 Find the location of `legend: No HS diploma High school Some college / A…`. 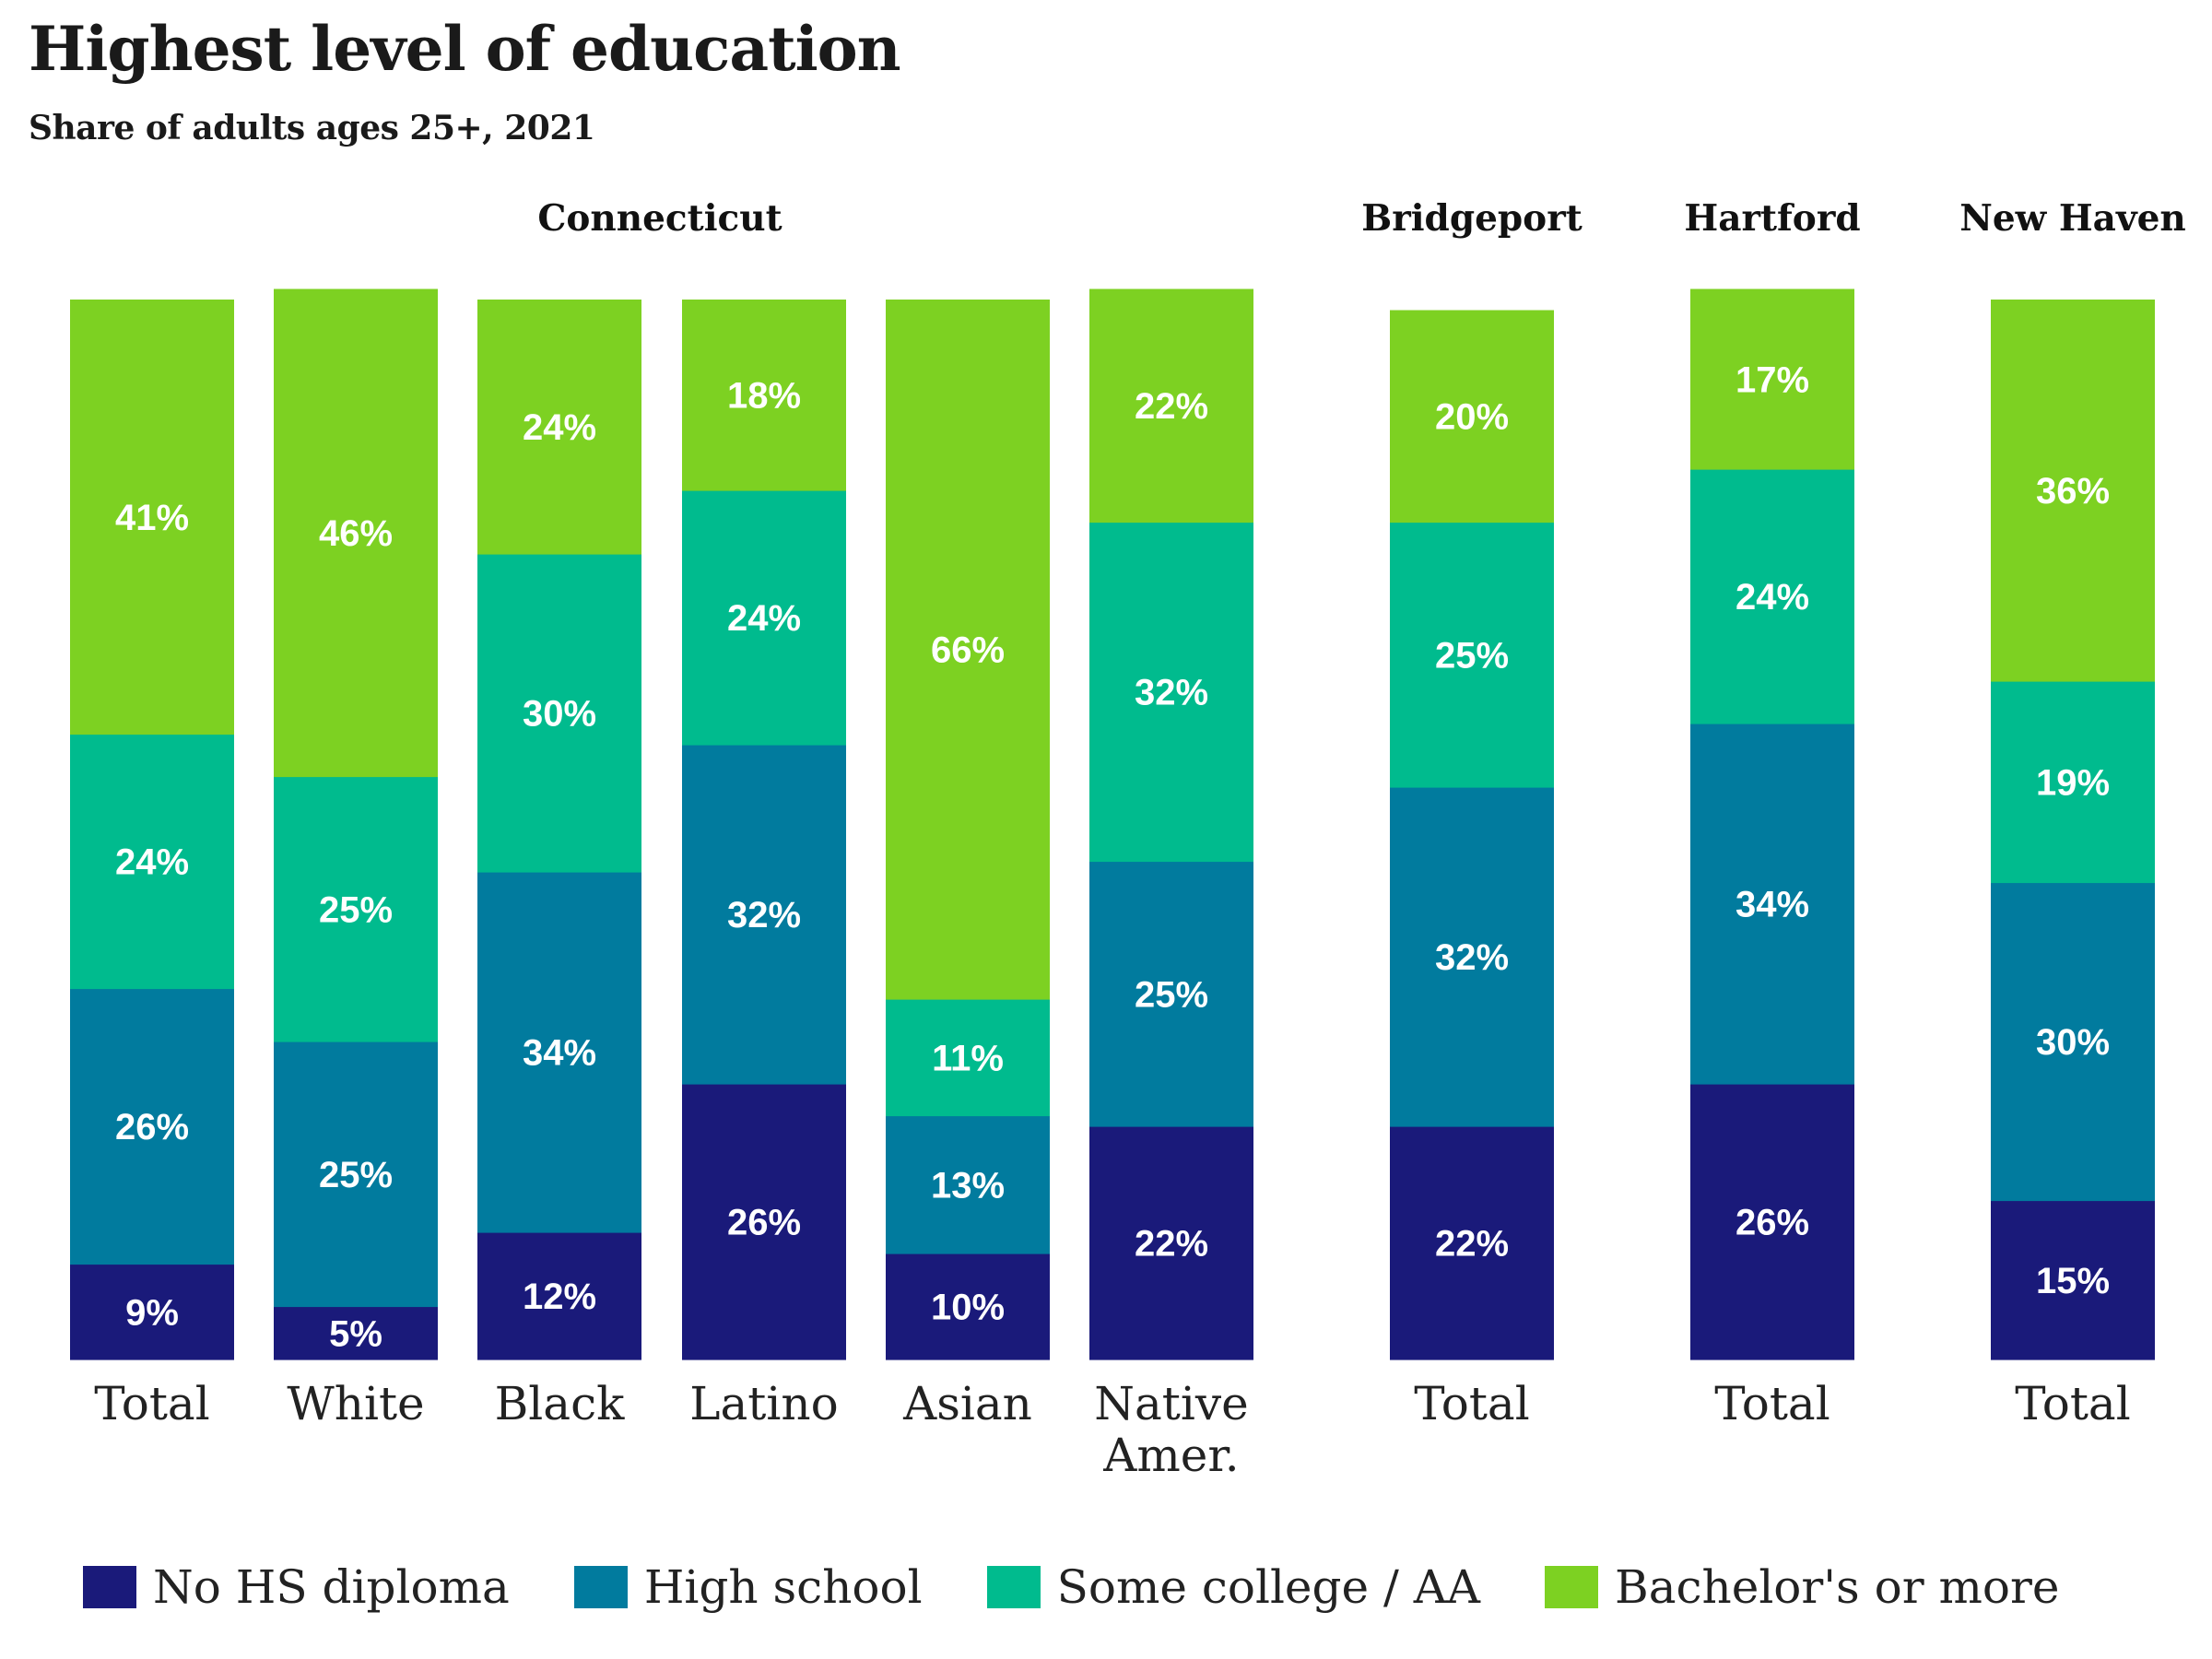

legend: No HS diploma High school Some college / A… is located at coordinates (1103, 1587).